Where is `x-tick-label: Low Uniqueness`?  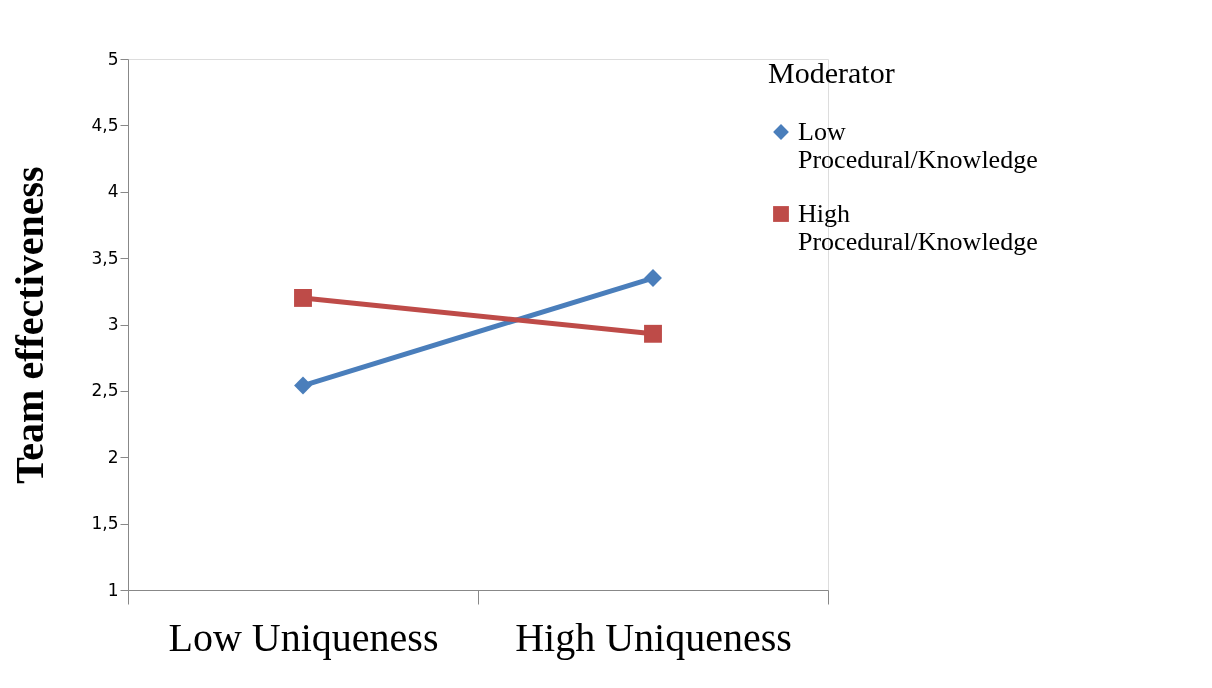
x-tick-label: Low Uniqueness is located at coordinates (303, 637).